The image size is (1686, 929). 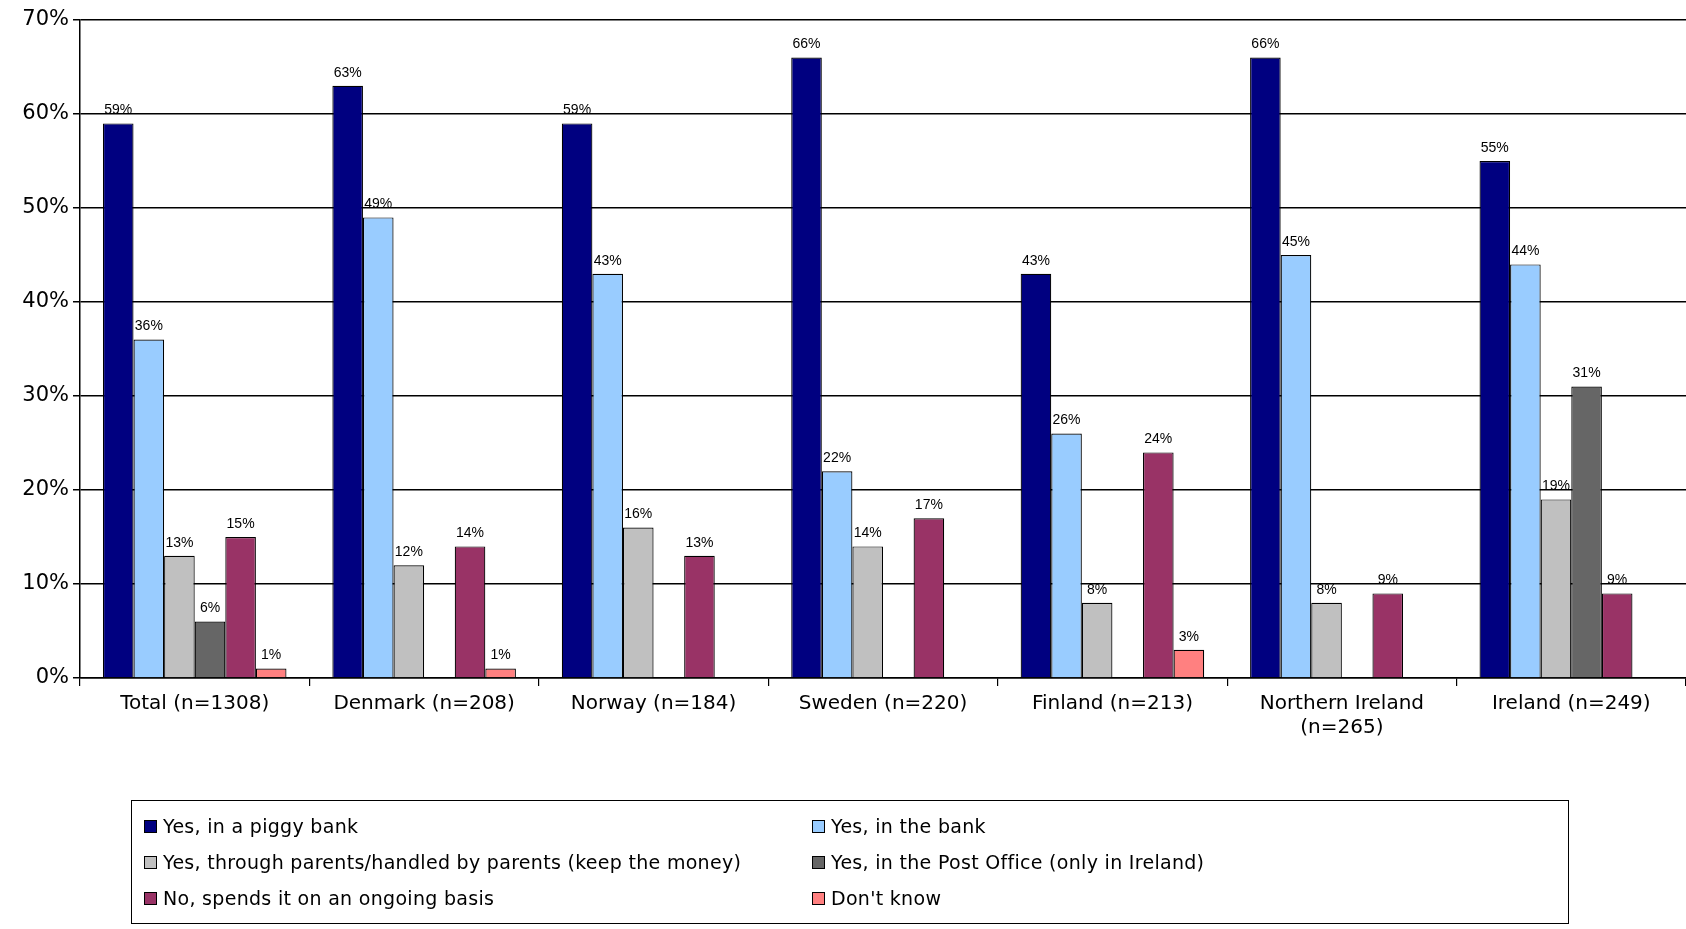 What do you see at coordinates (1571, 702) in the screenshot?
I see `x-tick-label: Ireland (n=249)` at bounding box center [1571, 702].